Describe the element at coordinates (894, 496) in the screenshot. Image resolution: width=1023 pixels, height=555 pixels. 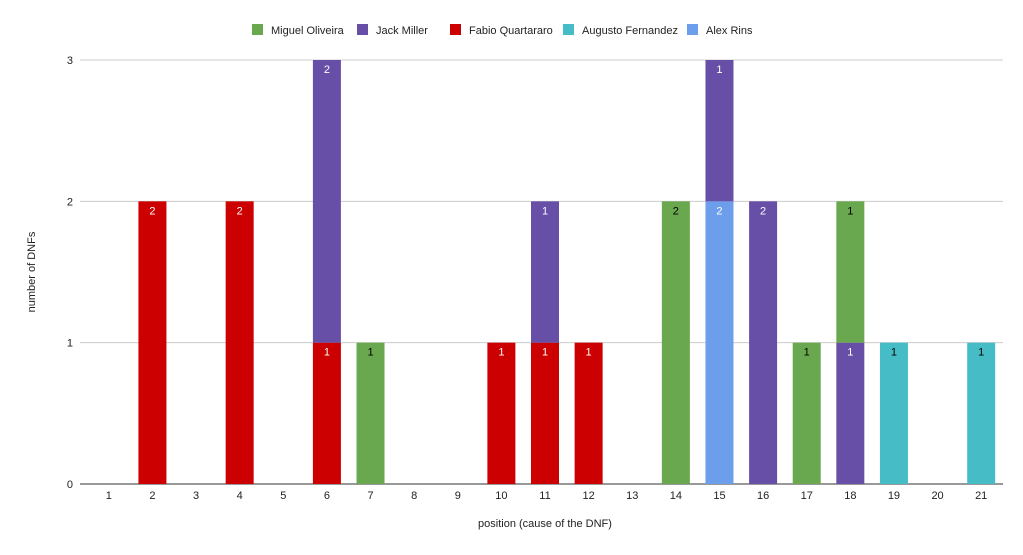
I see `x-tick-label: 19` at that location.